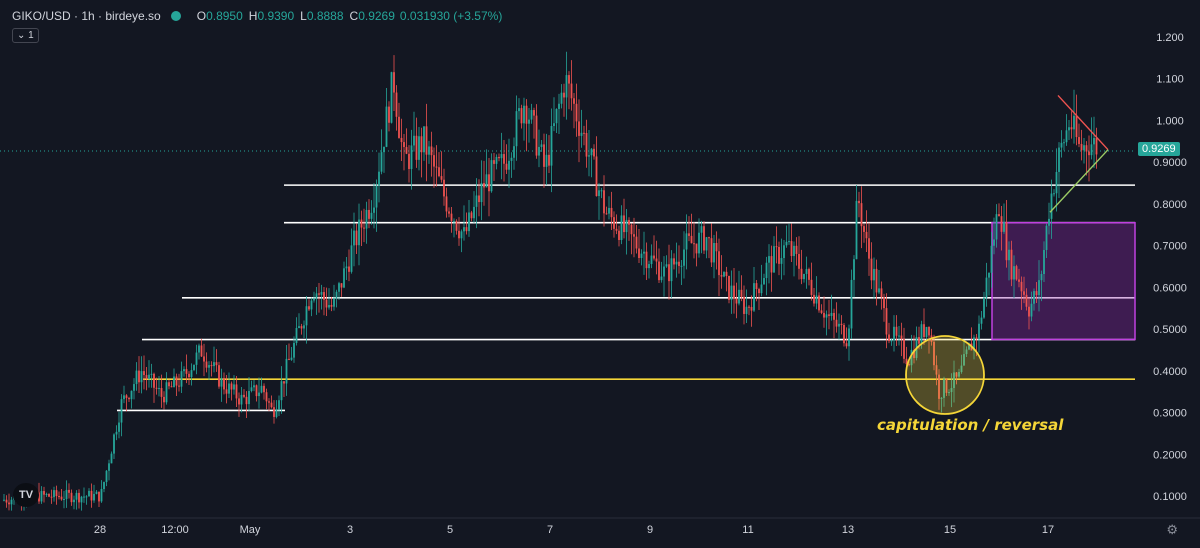  I want to click on y-tick-label: 0.2000, so click(1170, 455).